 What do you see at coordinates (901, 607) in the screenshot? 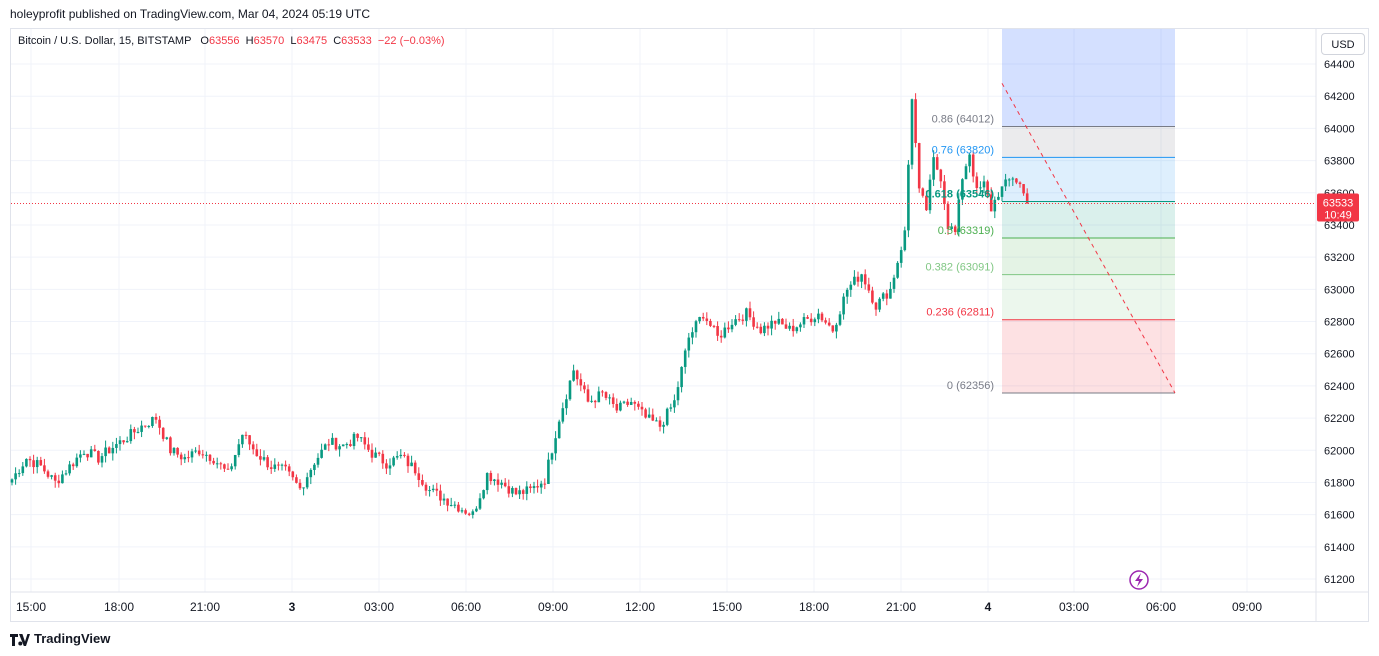
I see `time-tick-label: 21:00` at bounding box center [901, 607].